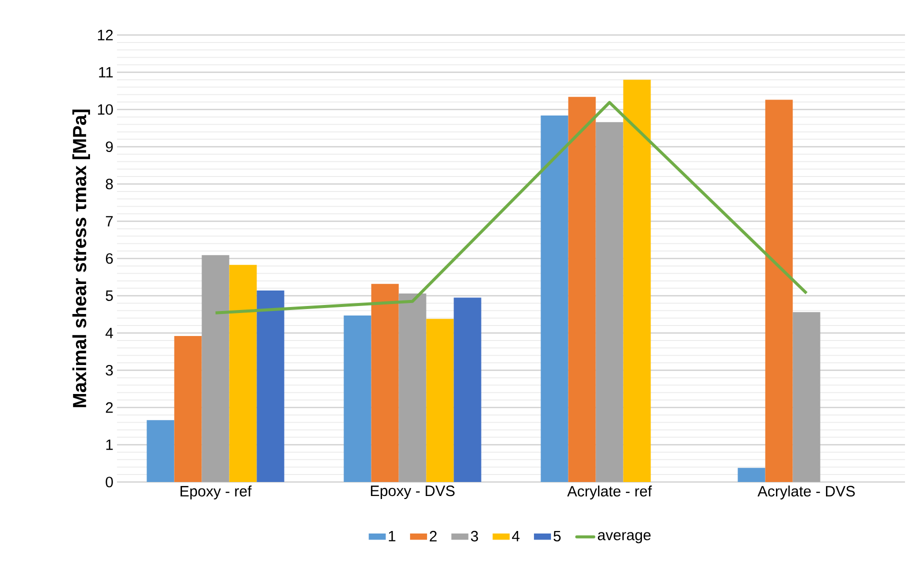 The width and height of the screenshot is (913, 577). I want to click on y-tick-label: 4, so click(110, 333).